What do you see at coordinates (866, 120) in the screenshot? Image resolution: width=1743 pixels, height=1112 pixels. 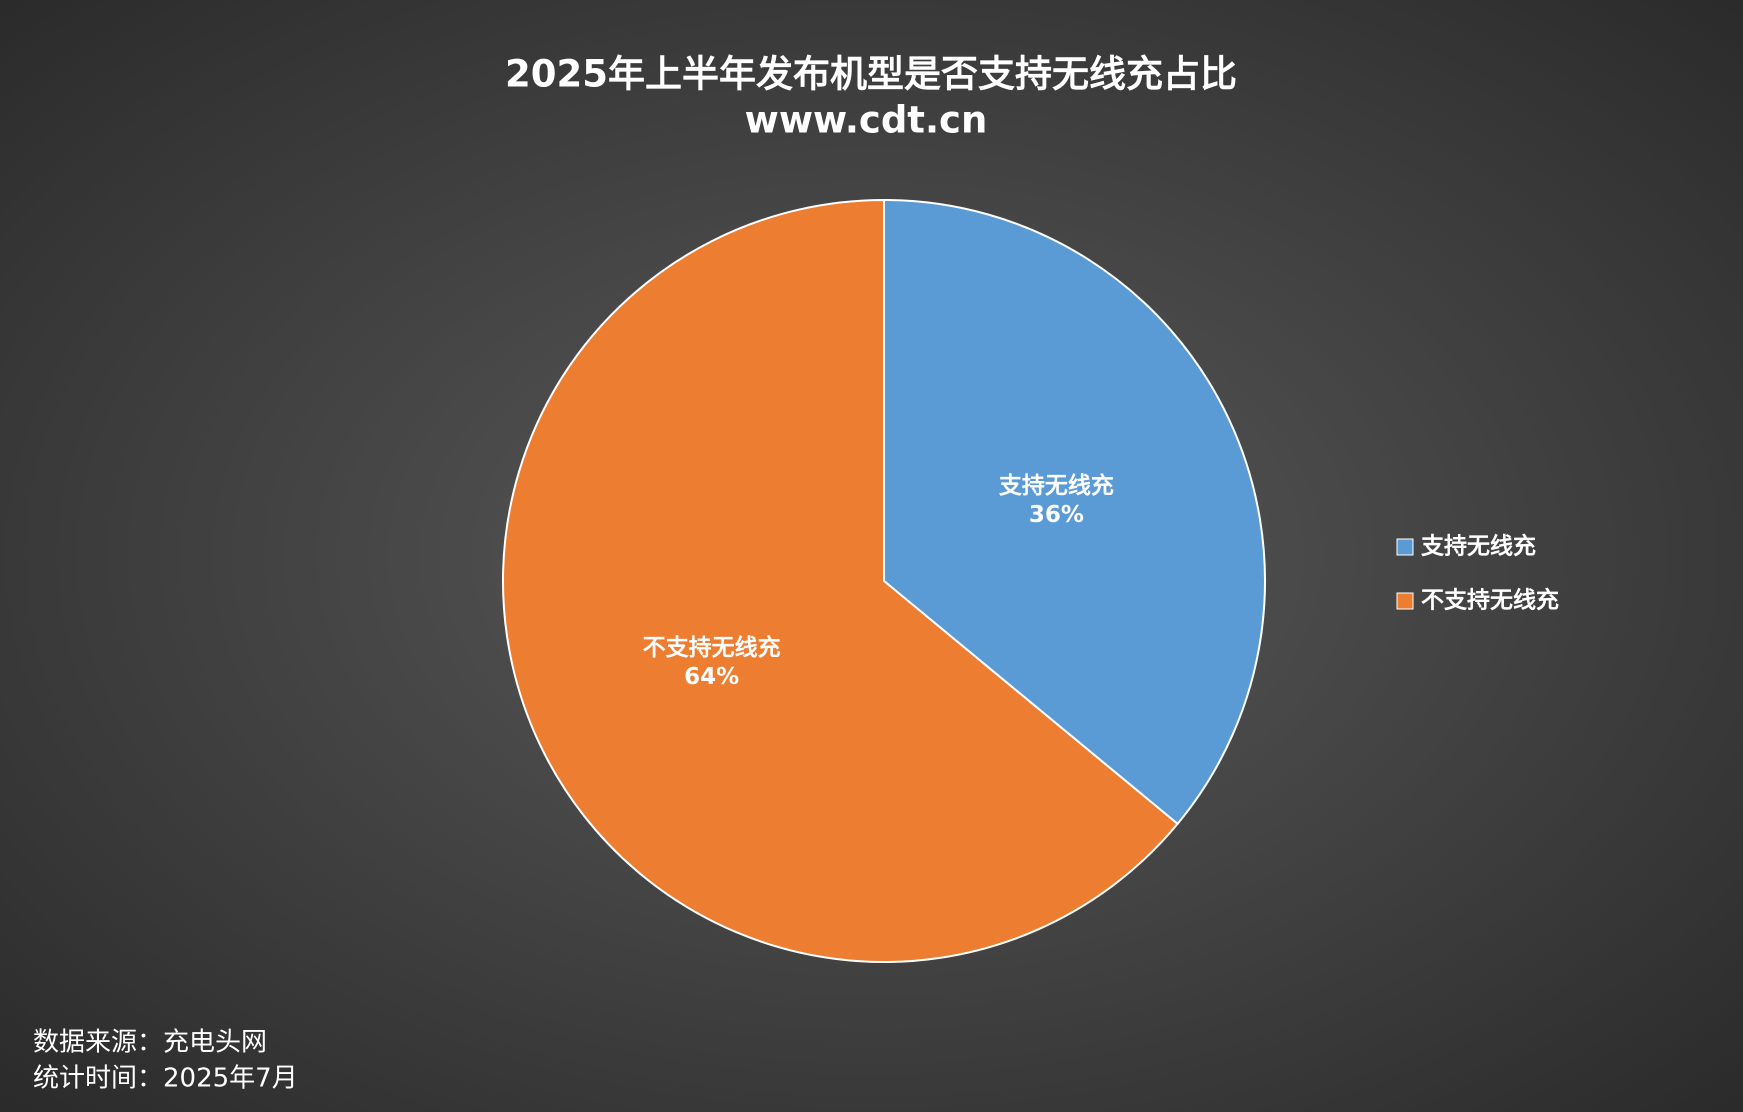 I see `chart-subtitle: www.cdt.cn` at bounding box center [866, 120].